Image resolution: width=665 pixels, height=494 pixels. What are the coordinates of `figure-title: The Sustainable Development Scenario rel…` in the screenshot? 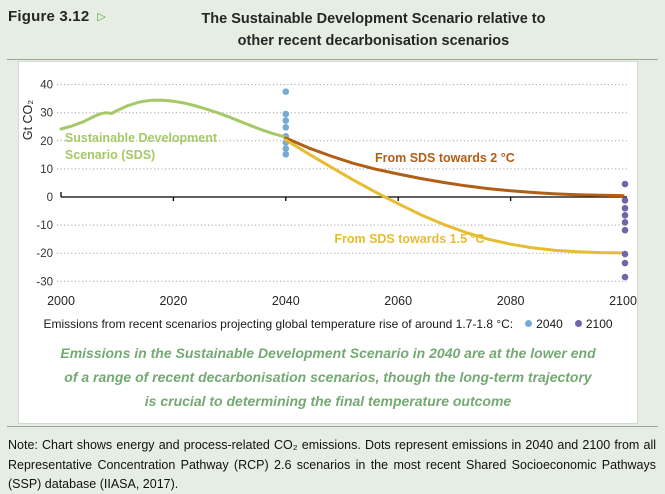 It's located at (386, 30).